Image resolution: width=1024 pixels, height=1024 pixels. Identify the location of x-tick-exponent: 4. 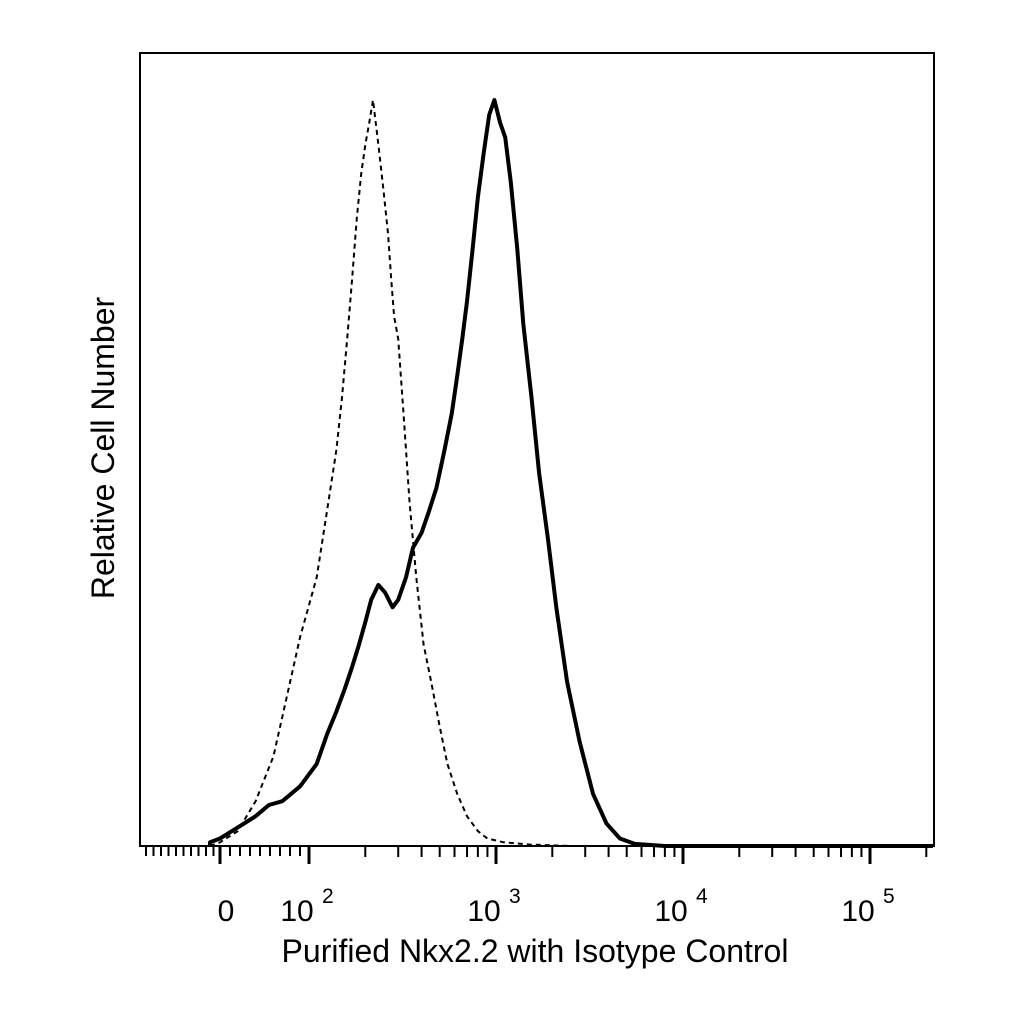
(702, 896).